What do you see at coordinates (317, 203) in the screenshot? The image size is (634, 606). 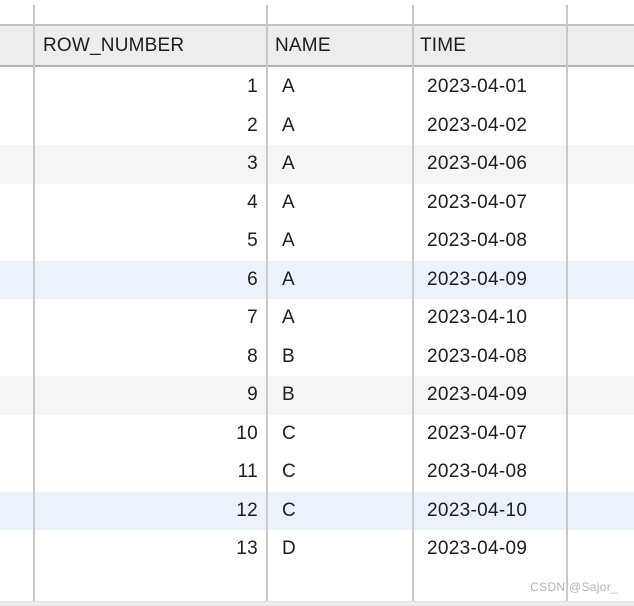 I see `table-row: 4 A 2023-04-07` at bounding box center [317, 203].